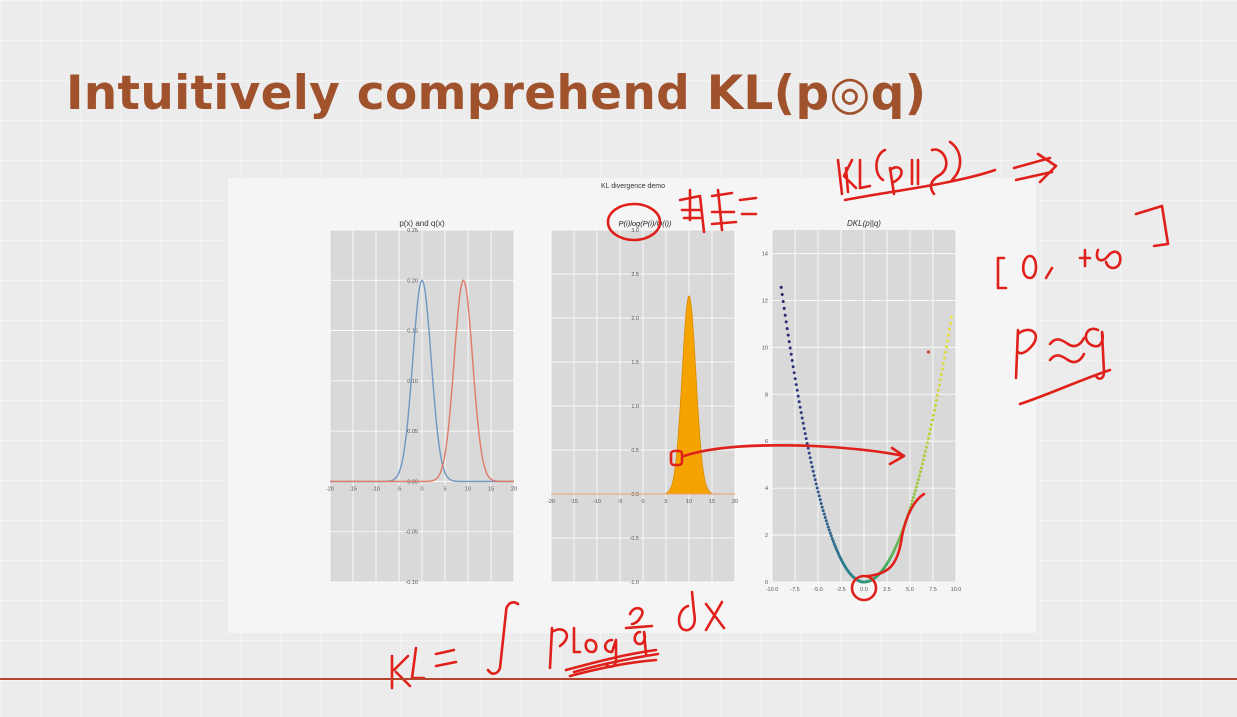 This screenshot has height=717, width=1237. Describe the element at coordinates (956, 590) in the screenshot. I see `x-tick-label: 10.0` at that location.